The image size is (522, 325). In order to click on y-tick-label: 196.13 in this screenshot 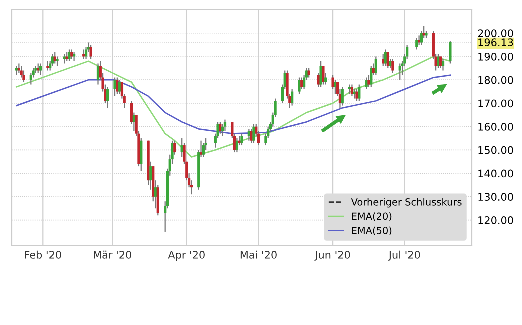, I will do `click(496, 42)`.